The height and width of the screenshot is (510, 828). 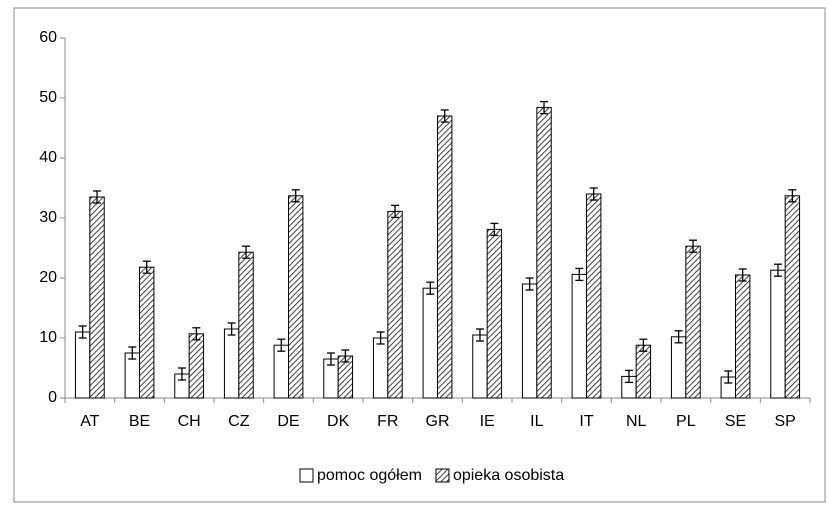 I want to click on x-tick-label: SE, so click(x=735, y=421).